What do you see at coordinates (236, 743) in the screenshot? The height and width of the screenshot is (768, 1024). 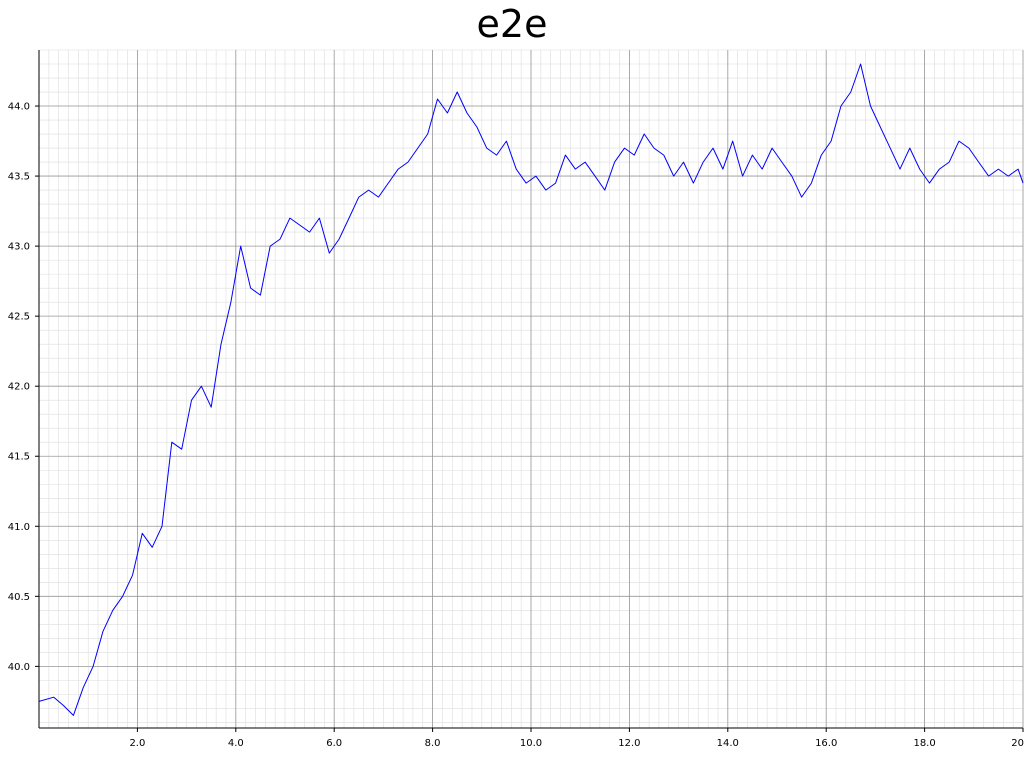 I see `x-tick-label: 4.0` at bounding box center [236, 743].